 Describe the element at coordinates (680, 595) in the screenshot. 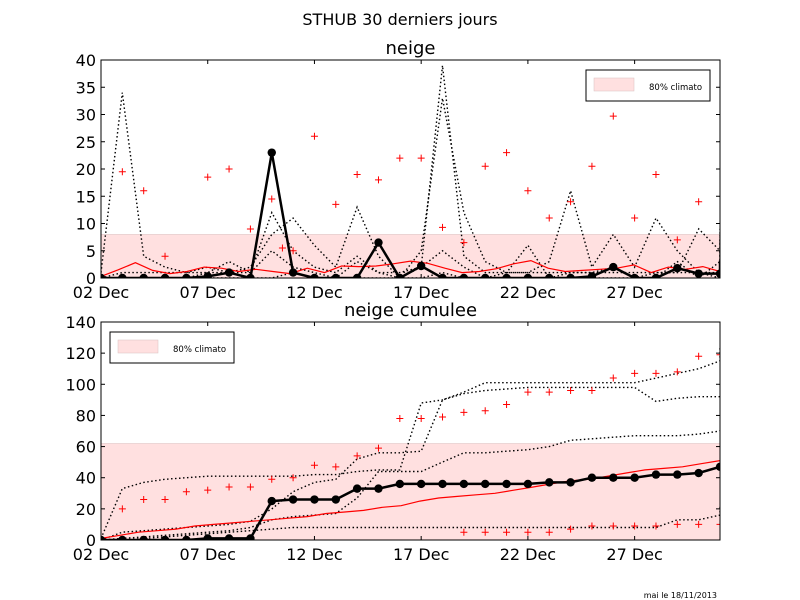

I see `footer-note: mai le 18/11/2013` at that location.